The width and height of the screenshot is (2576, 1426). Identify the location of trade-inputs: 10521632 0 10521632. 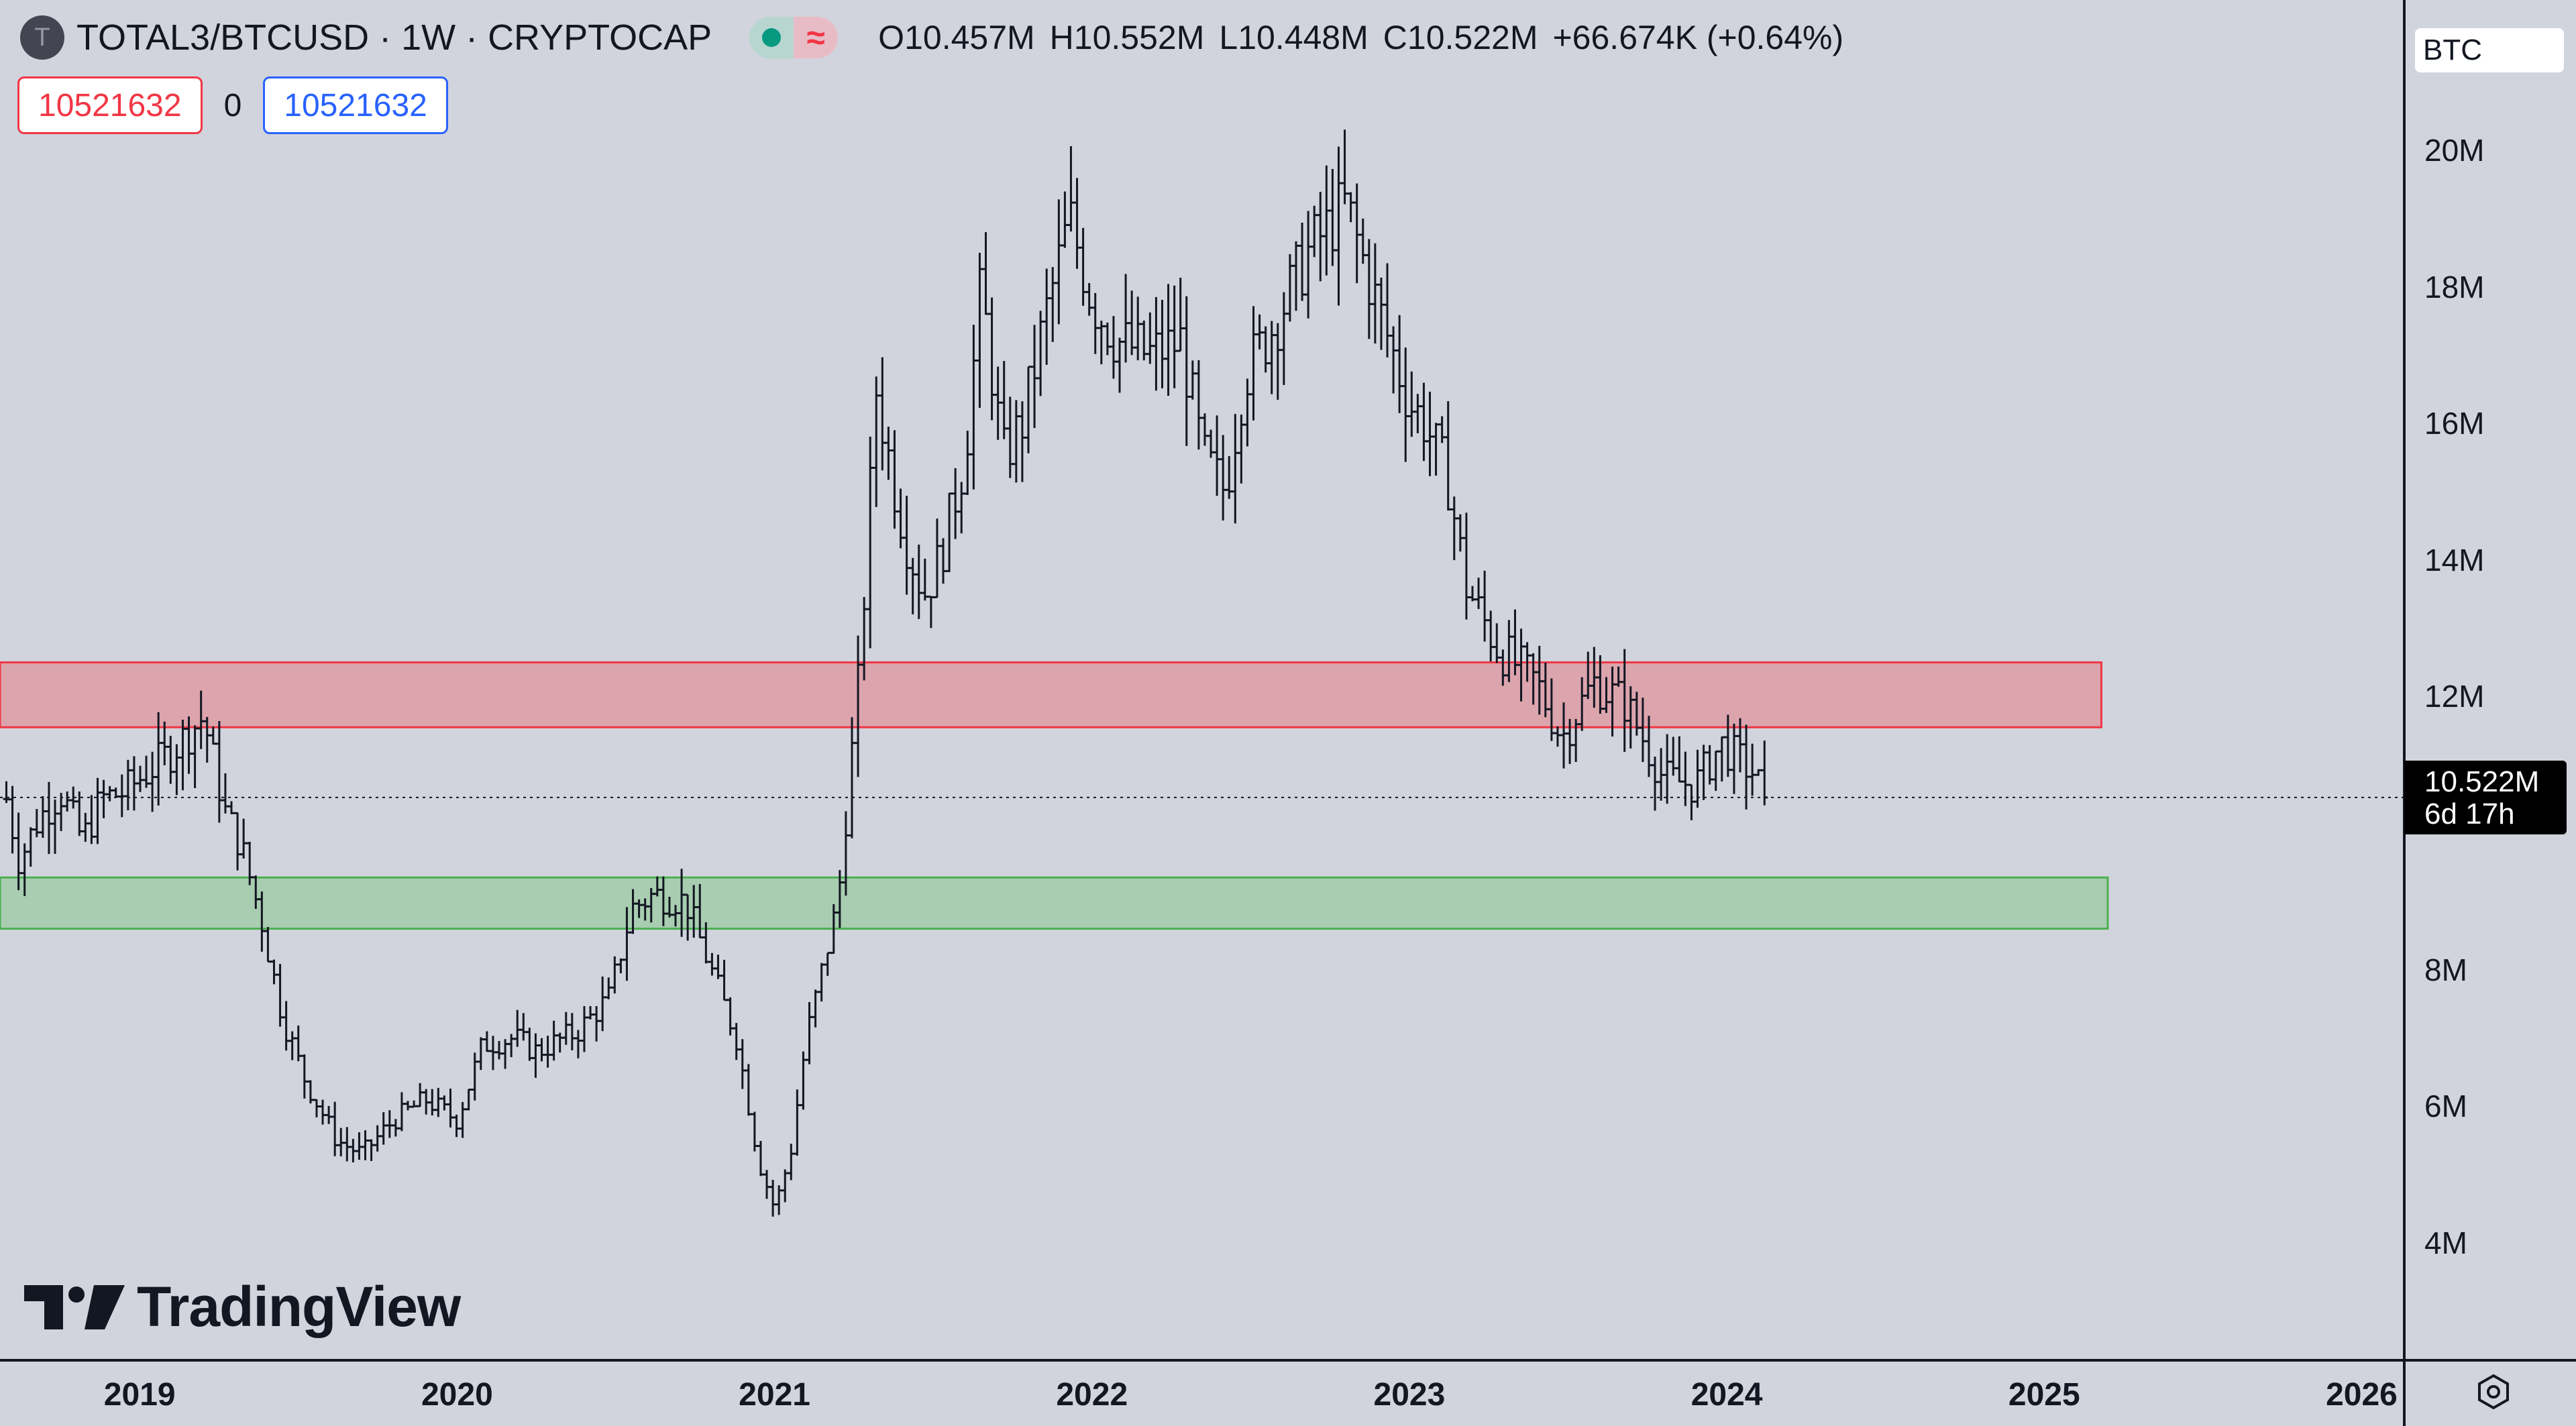
(232, 105).